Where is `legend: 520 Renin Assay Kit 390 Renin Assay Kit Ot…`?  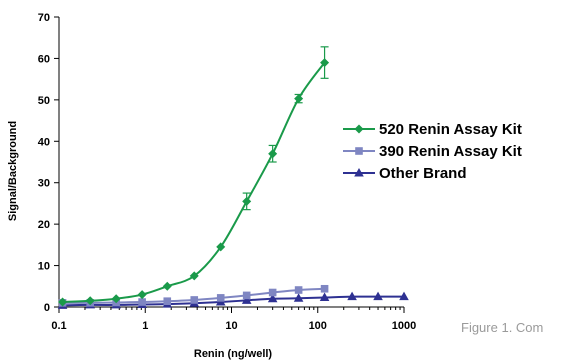 legend: 520 Renin Assay Kit 390 Renin Assay Kit Ot… is located at coordinates (432, 151).